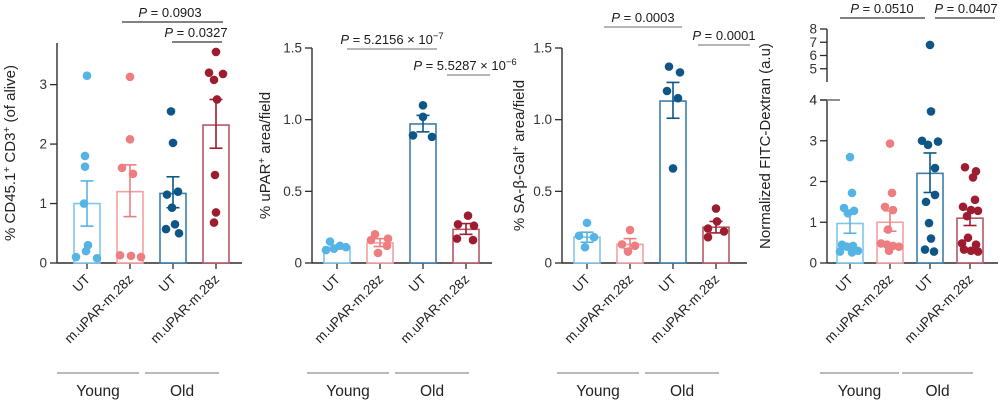  What do you see at coordinates (10, 153) in the screenshot?
I see `y-axis-title: % CD45.1+ CD3+ (of alive)` at bounding box center [10, 153].